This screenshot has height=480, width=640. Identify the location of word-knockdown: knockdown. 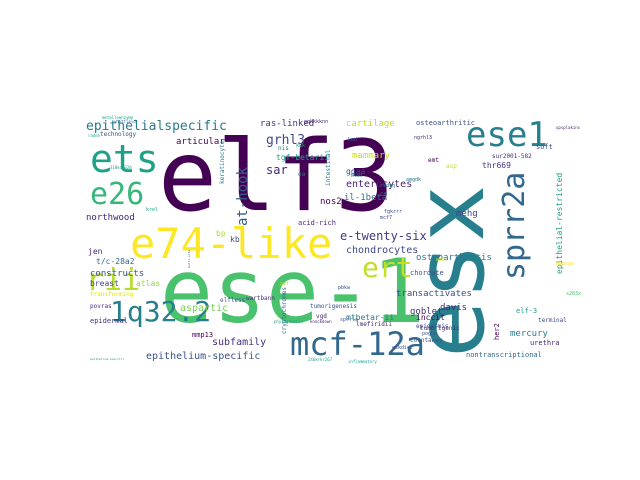
(321, 321).